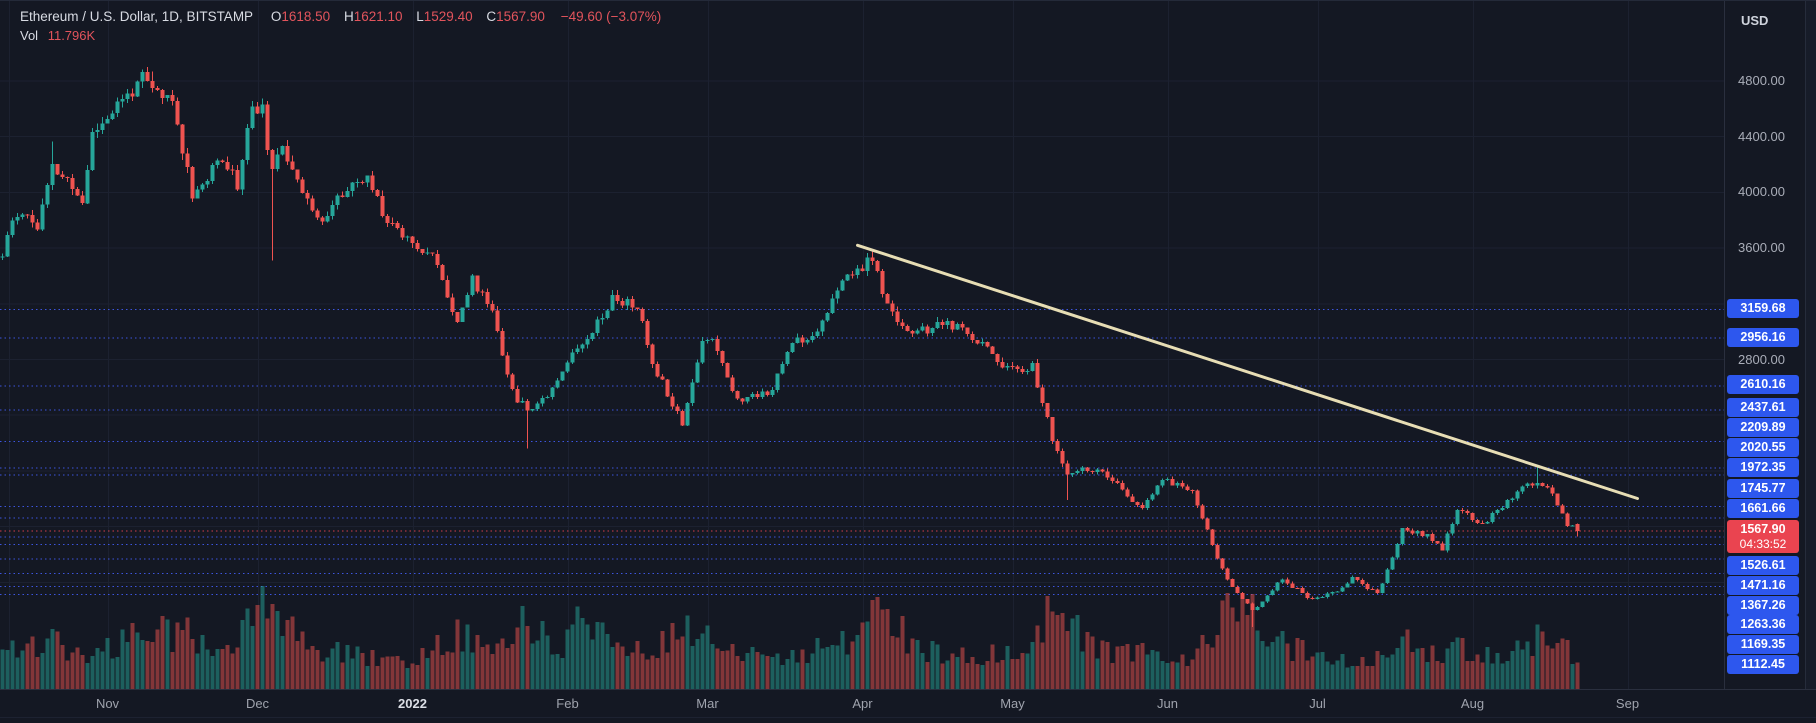 Image resolution: width=1816 pixels, height=723 pixels. Describe the element at coordinates (1763, 384) in the screenshot. I see `price-level-badge: 2610.16` at that location.